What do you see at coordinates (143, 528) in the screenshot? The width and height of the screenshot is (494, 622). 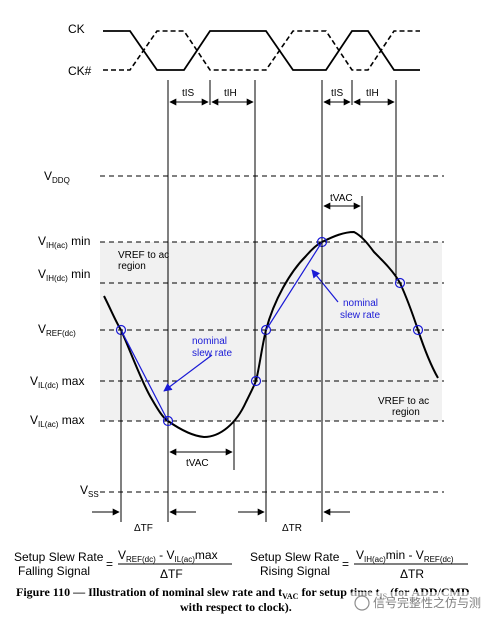 I see `dtf-label: ΔTF` at bounding box center [143, 528].